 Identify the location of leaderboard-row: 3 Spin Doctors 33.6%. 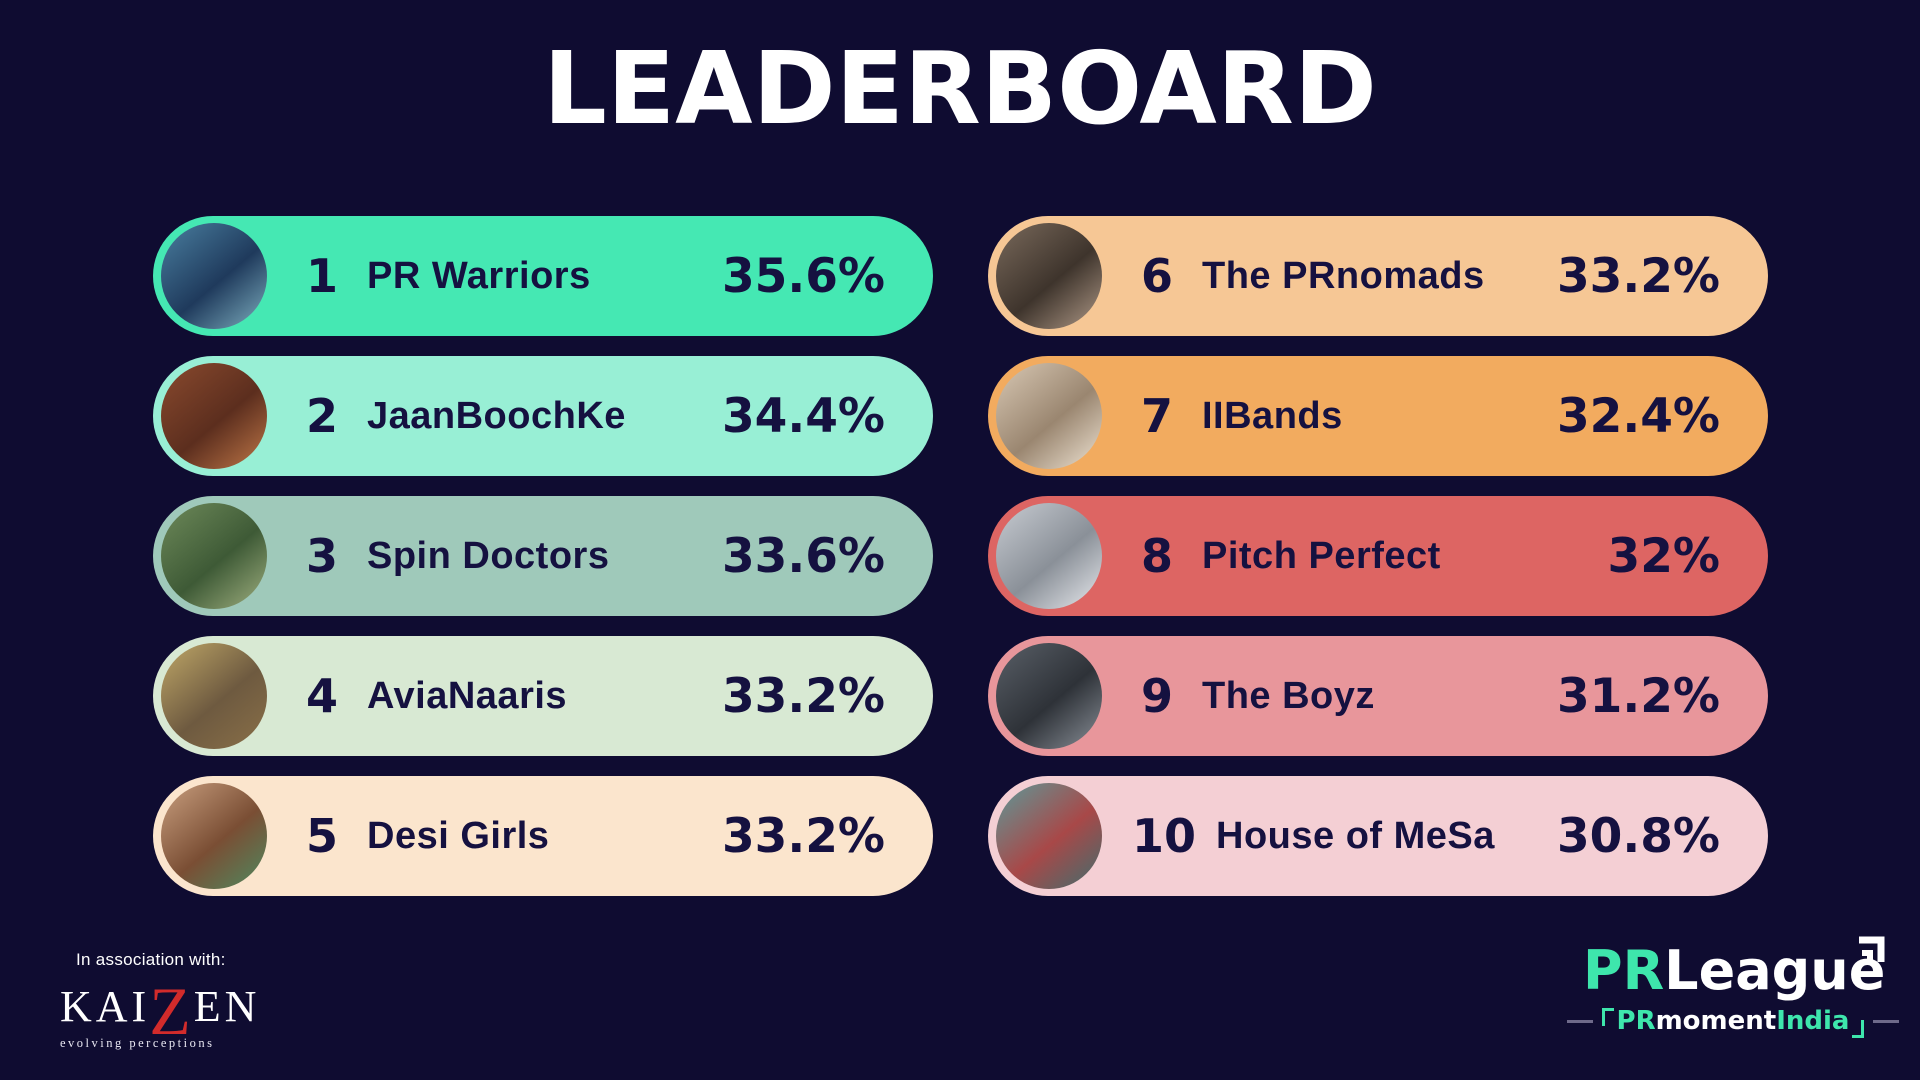
(543, 556).